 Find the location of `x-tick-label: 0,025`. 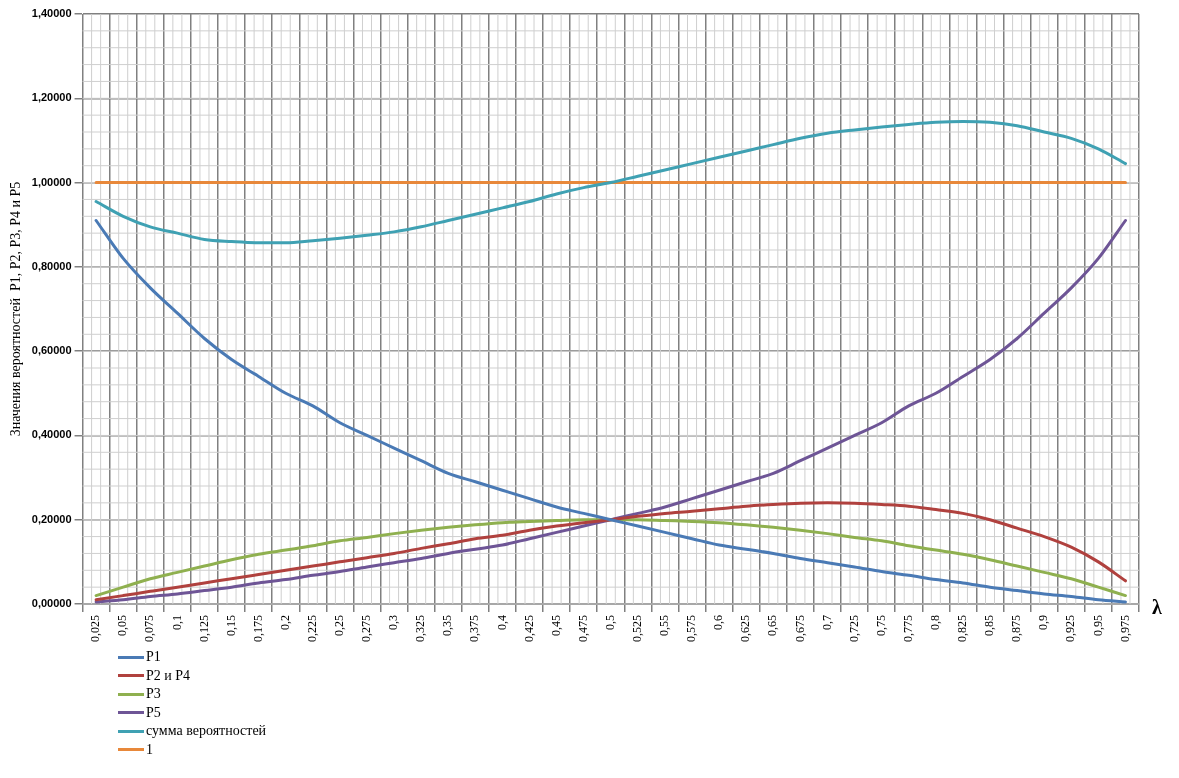

x-tick-label: 0,025 is located at coordinates (95, 628).